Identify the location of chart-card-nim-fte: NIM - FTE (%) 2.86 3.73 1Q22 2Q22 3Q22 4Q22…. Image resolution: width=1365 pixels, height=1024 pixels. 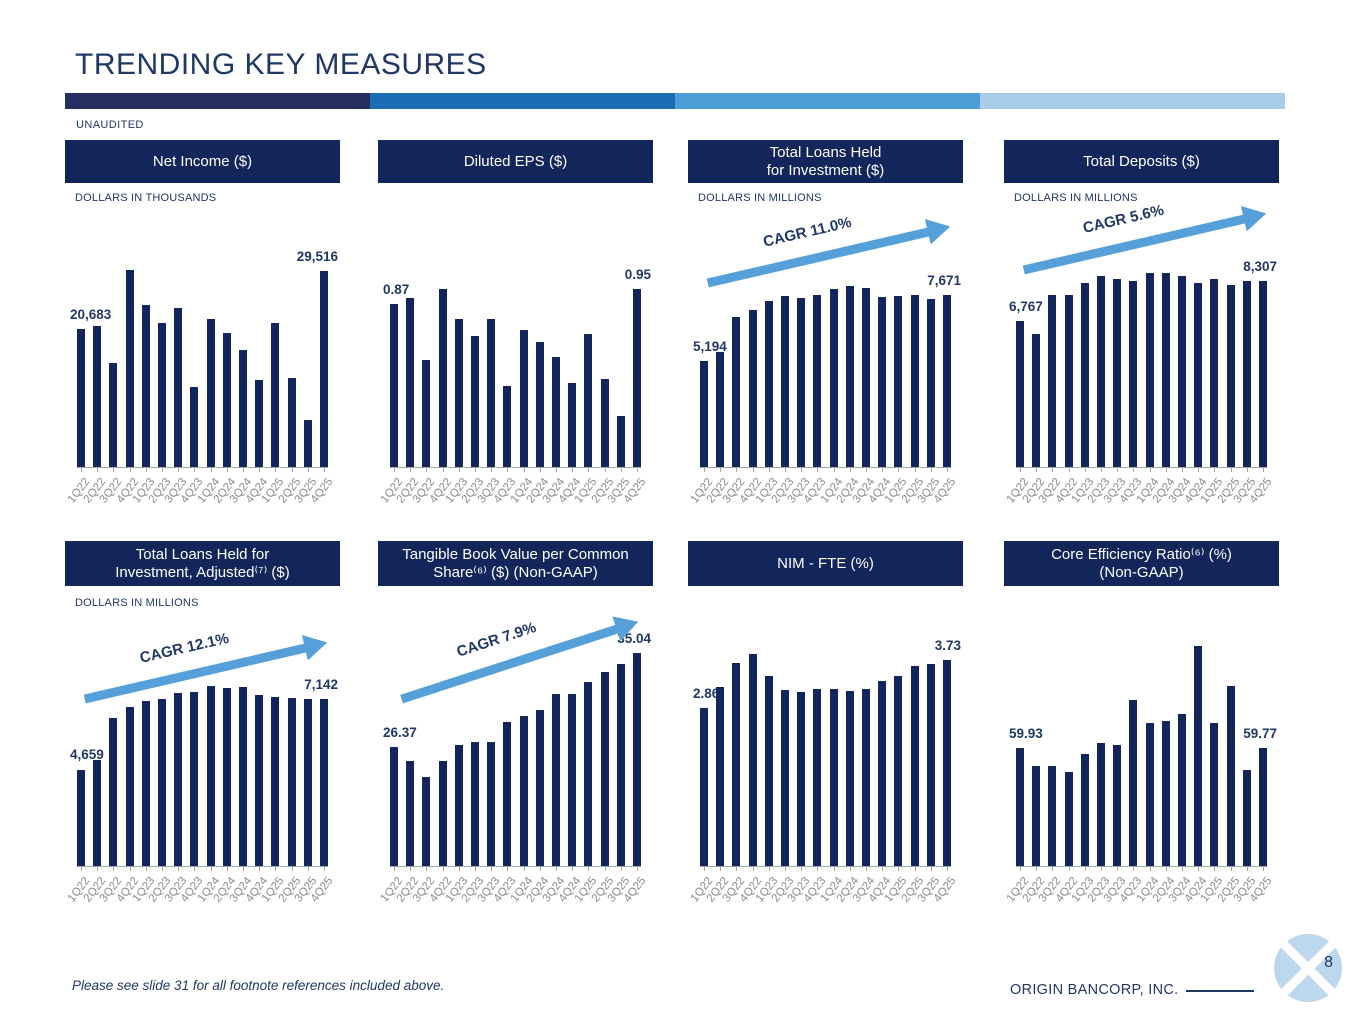
(825, 738).